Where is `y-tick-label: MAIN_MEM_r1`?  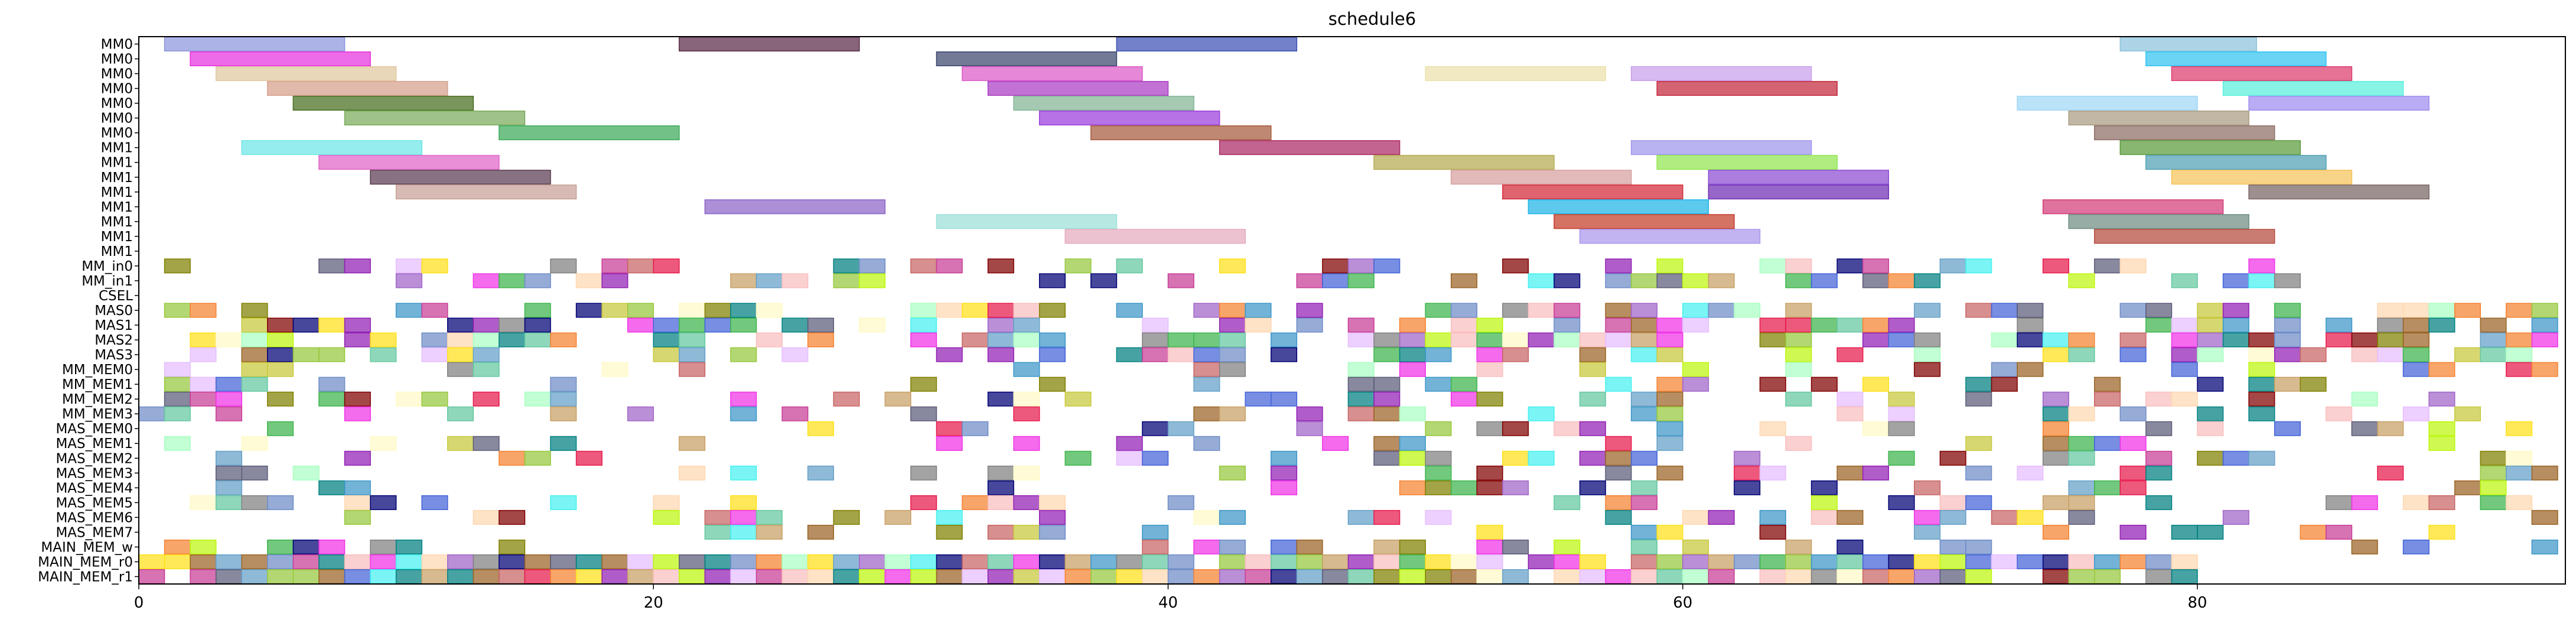
y-tick-label: MAIN_MEM_r1 is located at coordinates (85, 577).